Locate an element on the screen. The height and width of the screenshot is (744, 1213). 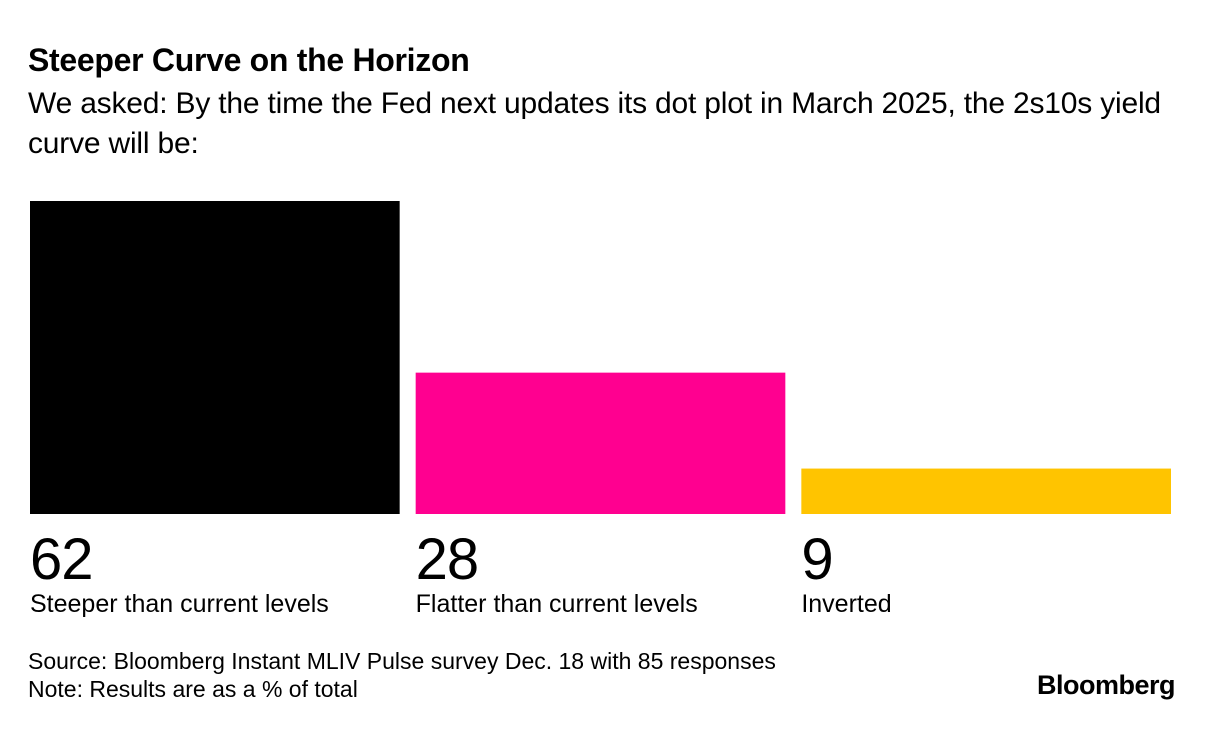
results-note: Note: Results are as a % of total is located at coordinates (193, 689).